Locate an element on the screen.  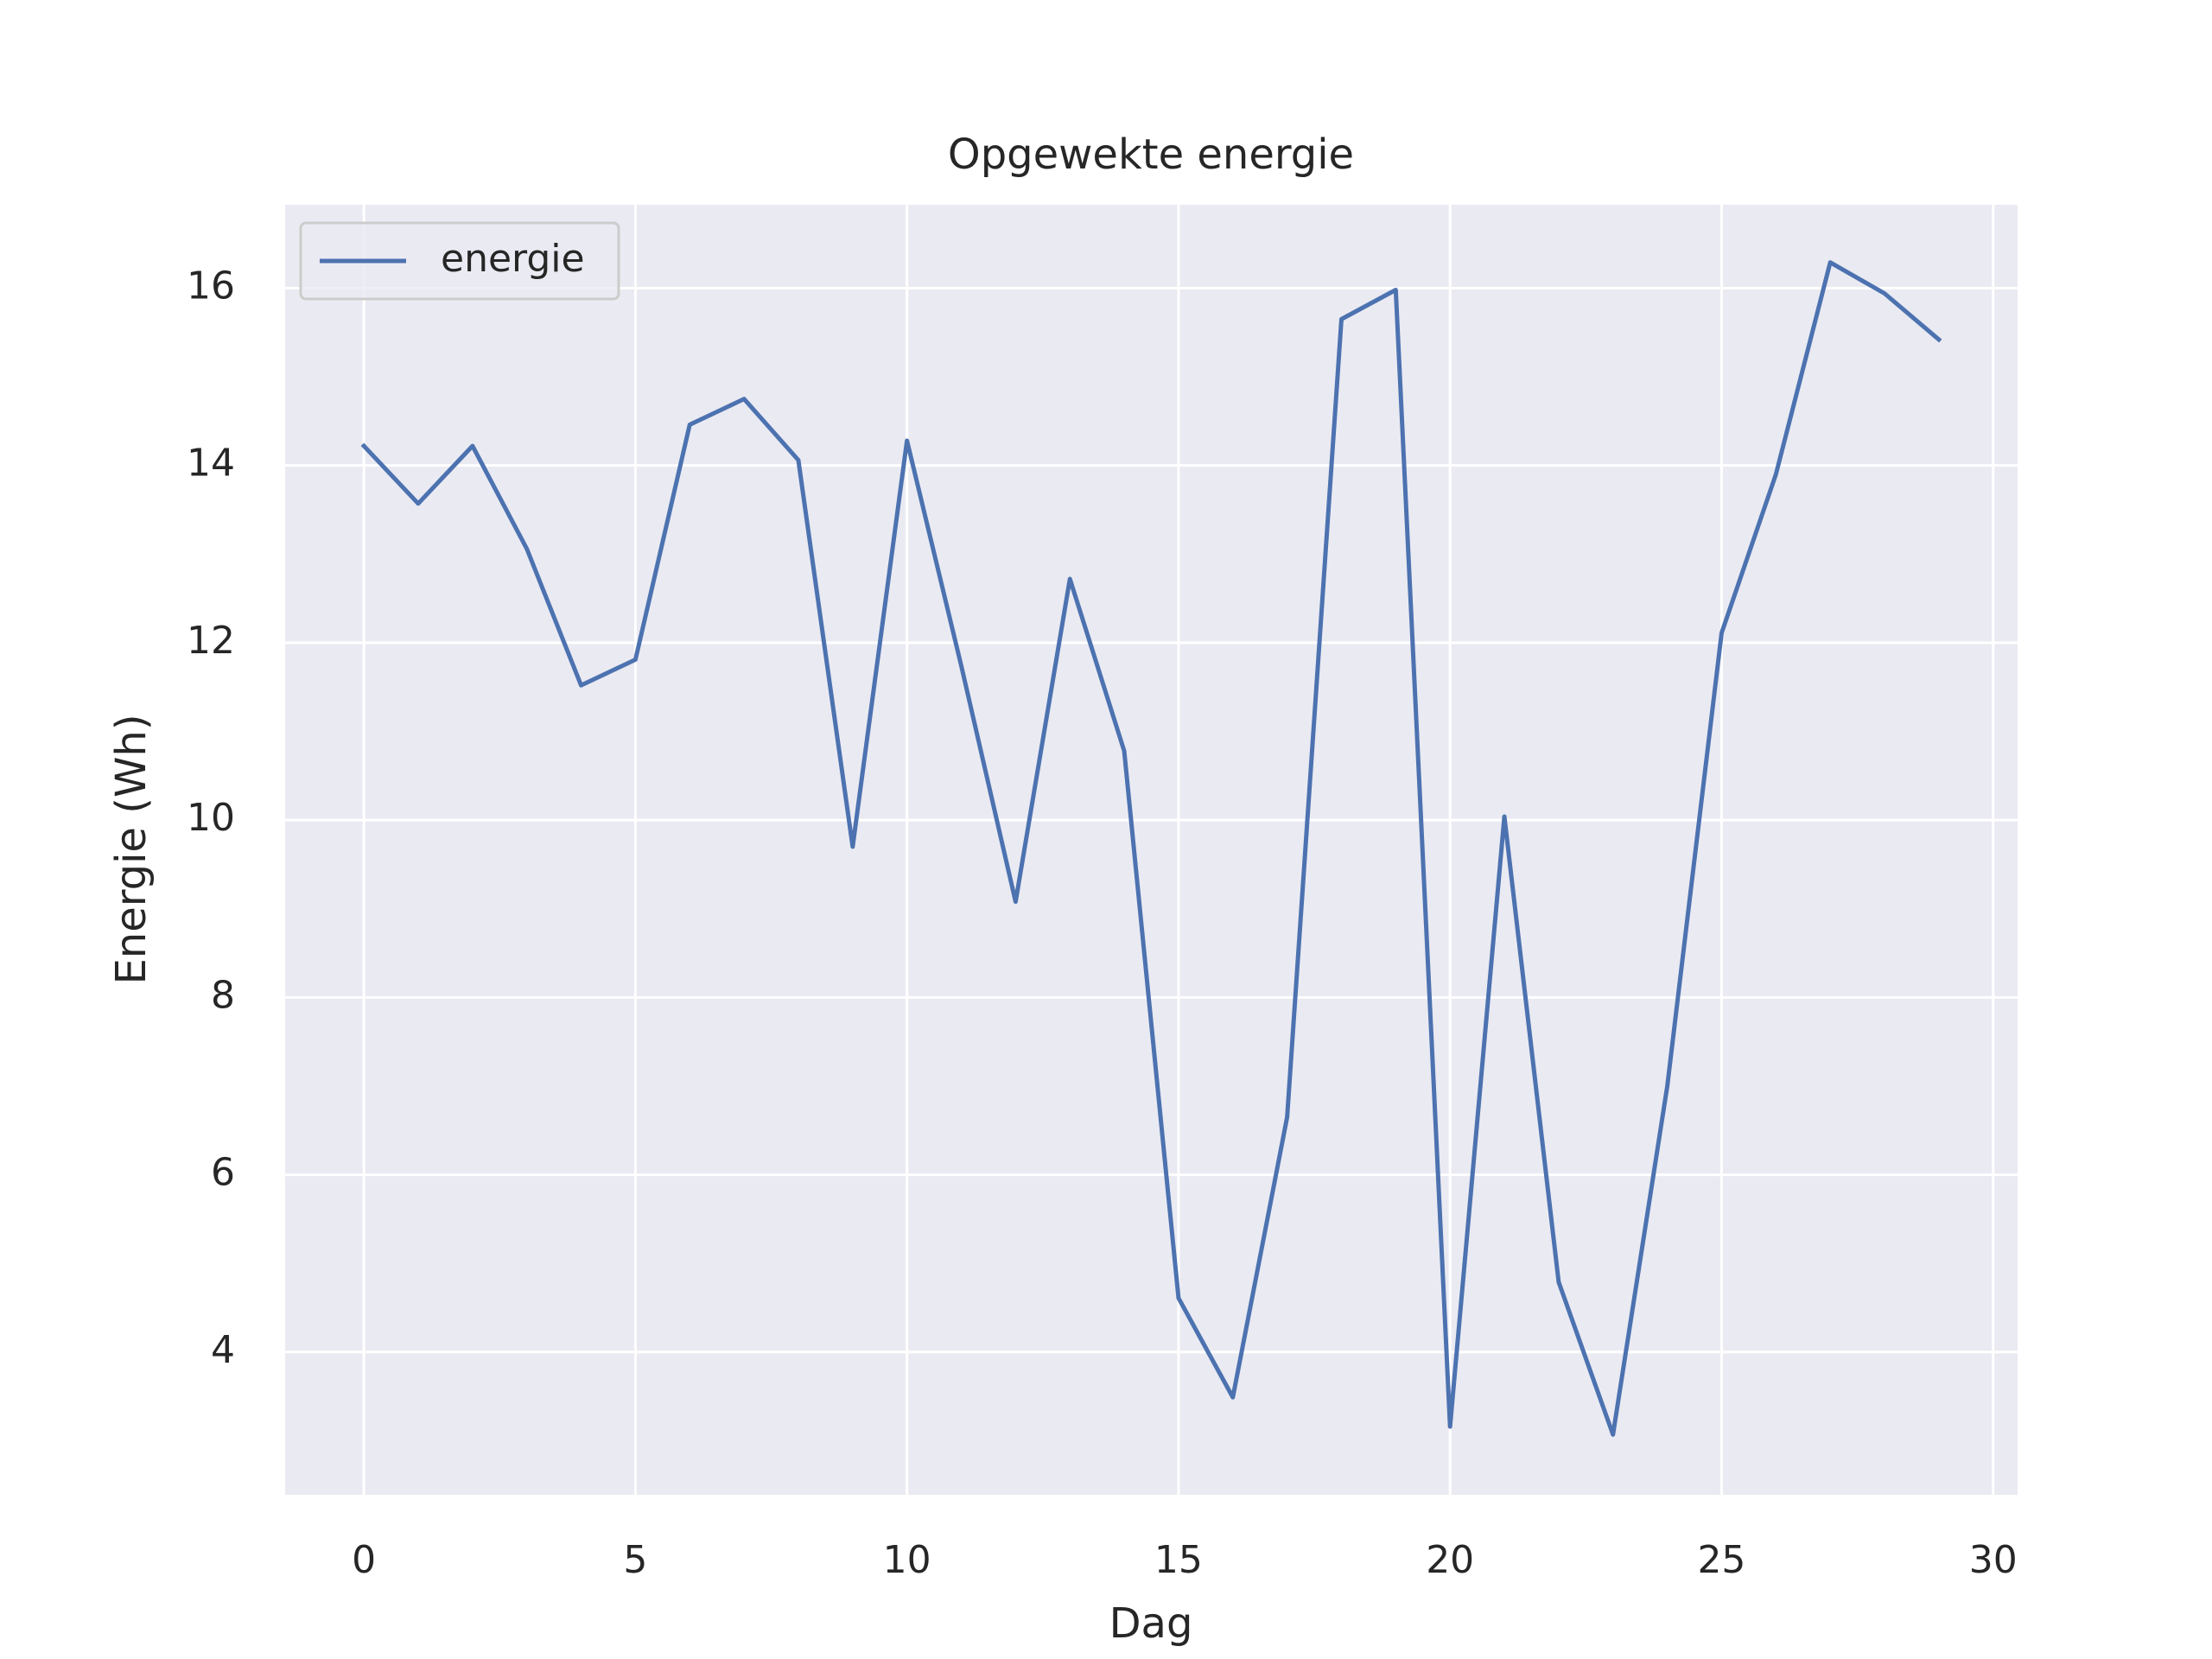
y-tick-label: 16 is located at coordinates (211, 286).